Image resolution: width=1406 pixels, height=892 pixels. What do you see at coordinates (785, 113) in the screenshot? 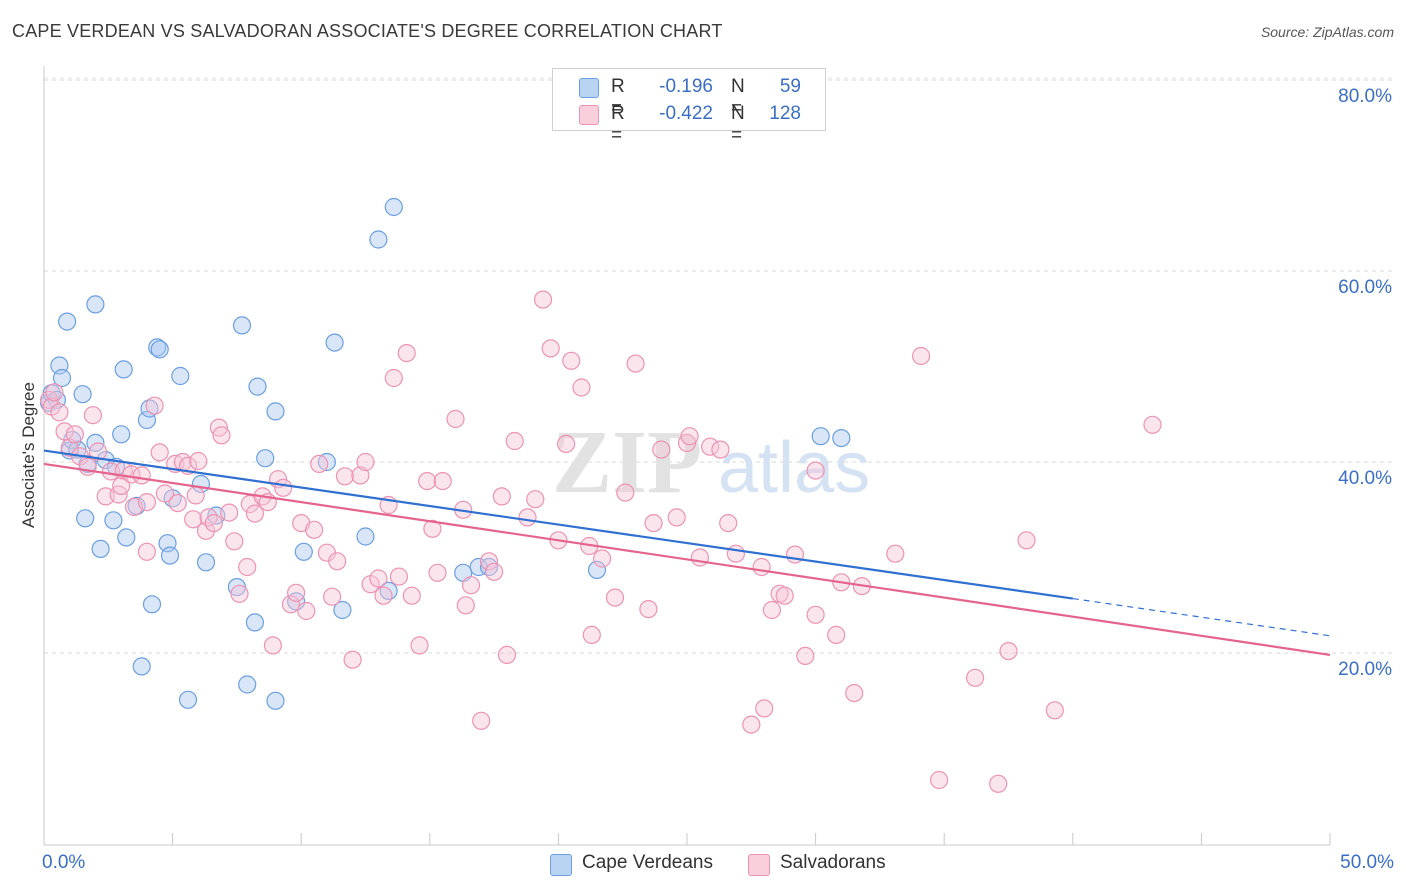
I see `n-value: 128` at bounding box center [785, 113].